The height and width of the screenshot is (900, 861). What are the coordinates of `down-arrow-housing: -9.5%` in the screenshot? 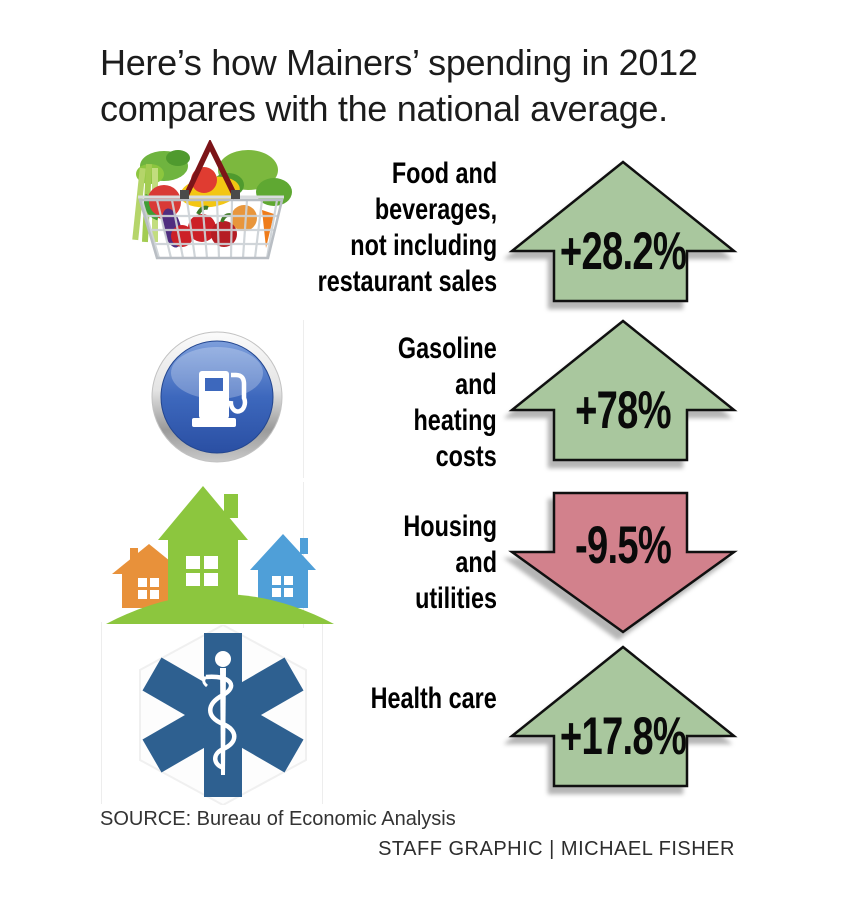 It's located at (623, 562).